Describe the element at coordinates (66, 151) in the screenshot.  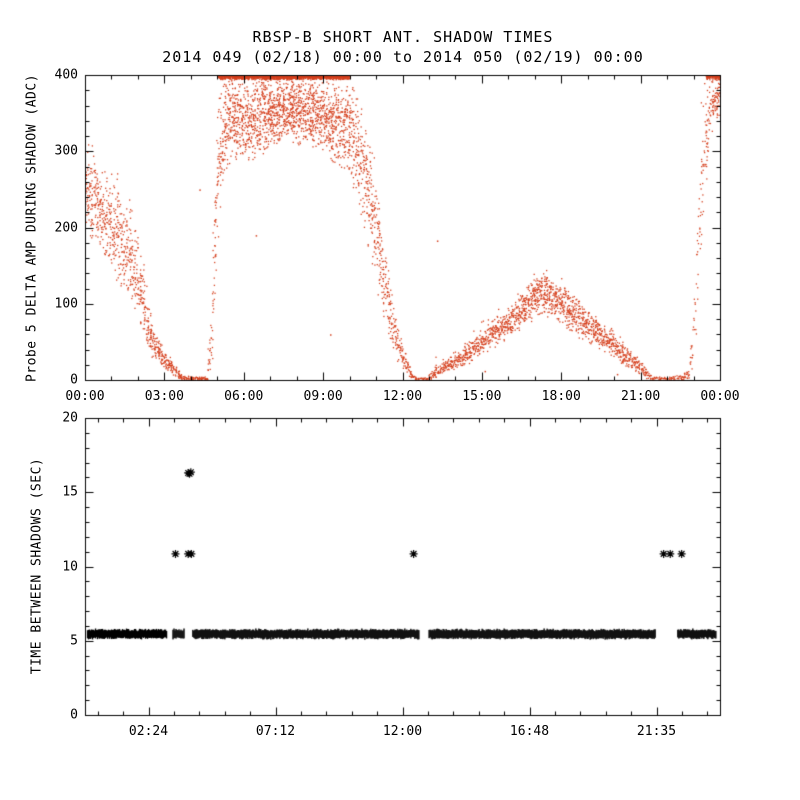
I see `panel0-y-tick-label: 300` at that location.